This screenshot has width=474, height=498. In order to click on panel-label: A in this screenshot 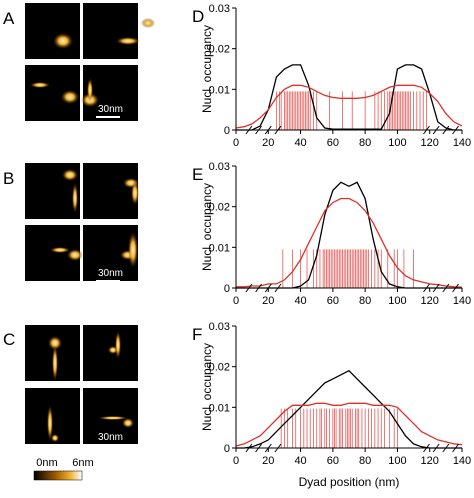, I will do `click(9, 18)`.